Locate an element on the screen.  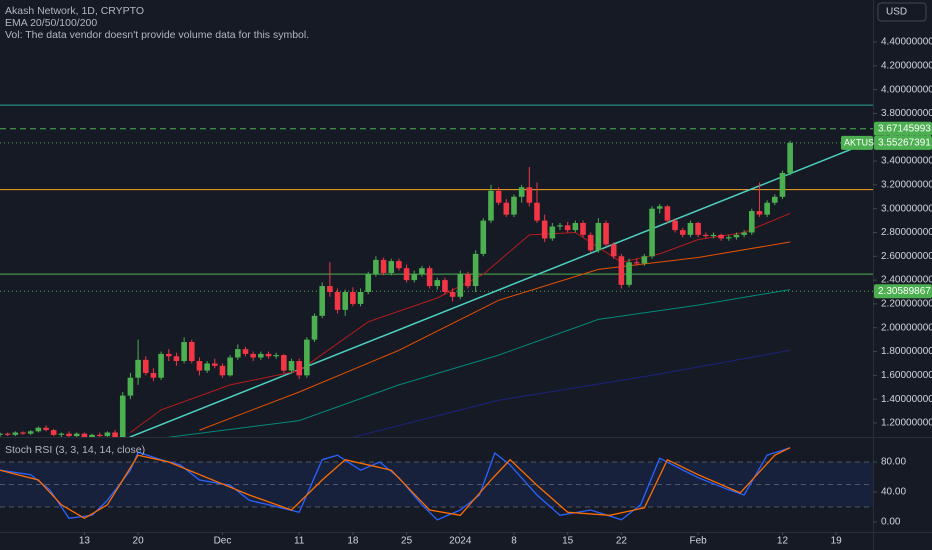
ema-line is located at coordinates (571, 393).